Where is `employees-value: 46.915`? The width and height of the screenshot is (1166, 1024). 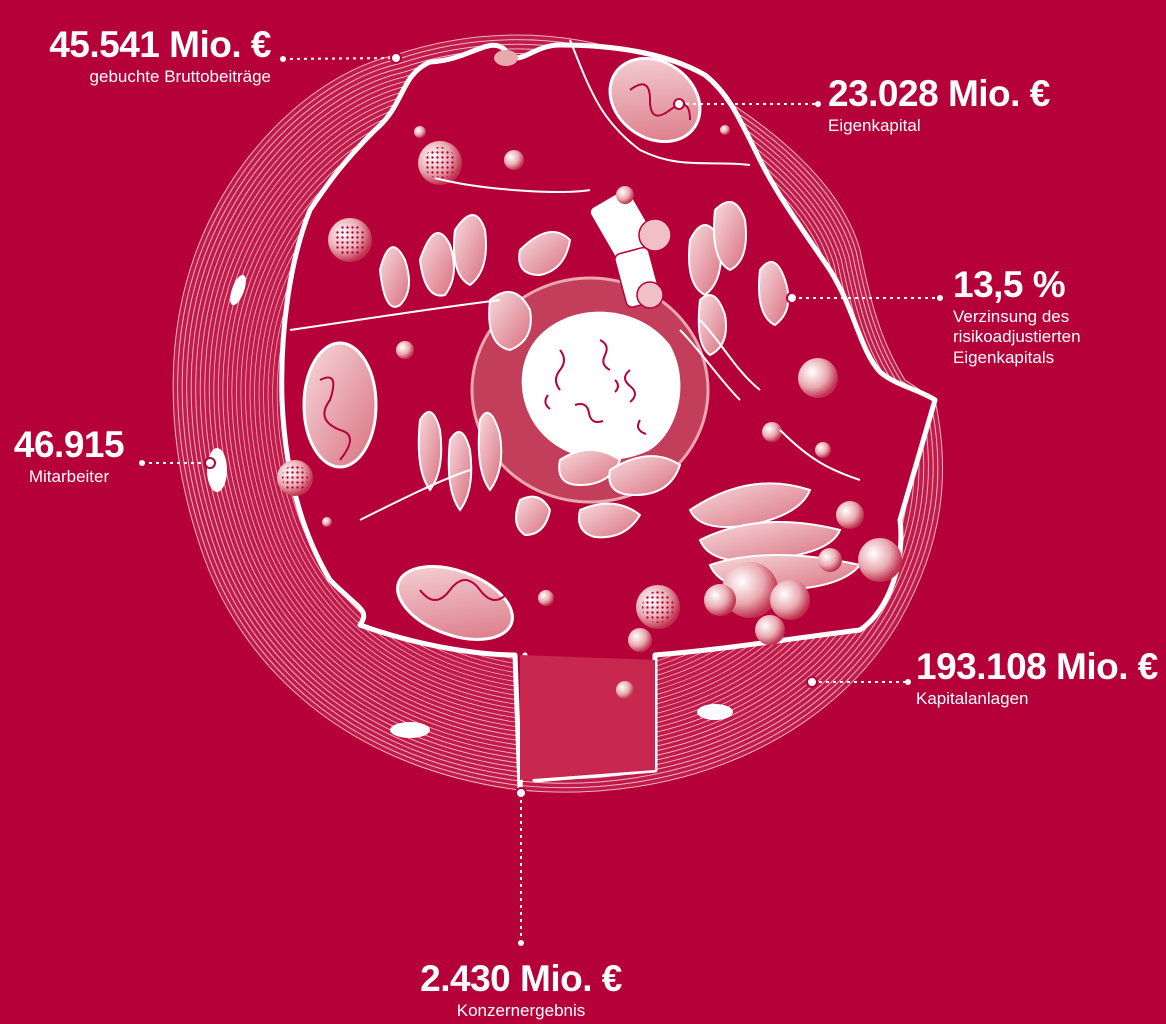 employees-value: 46.915 is located at coordinates (69, 444).